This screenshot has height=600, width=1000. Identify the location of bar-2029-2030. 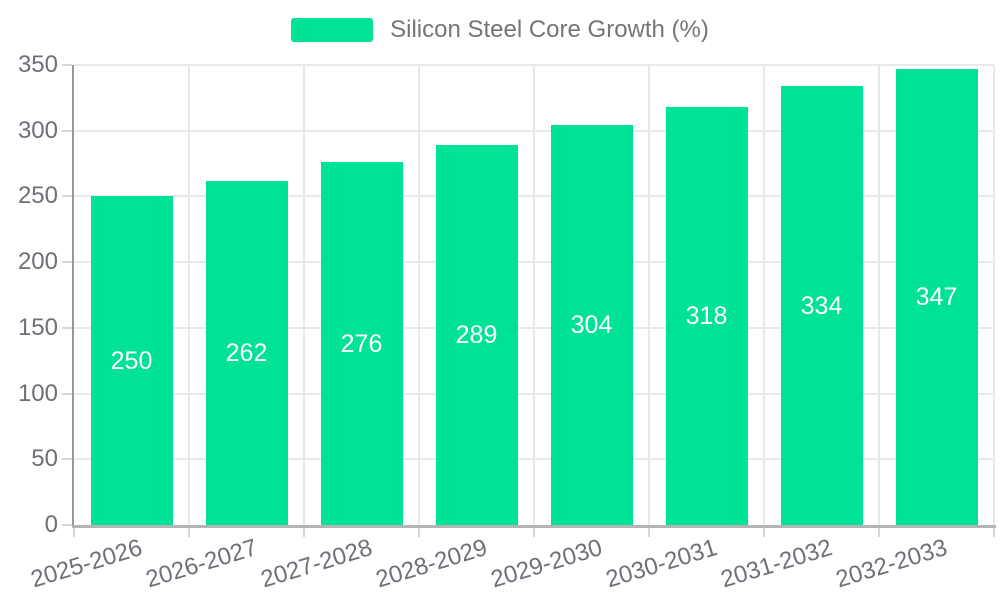
(591, 325).